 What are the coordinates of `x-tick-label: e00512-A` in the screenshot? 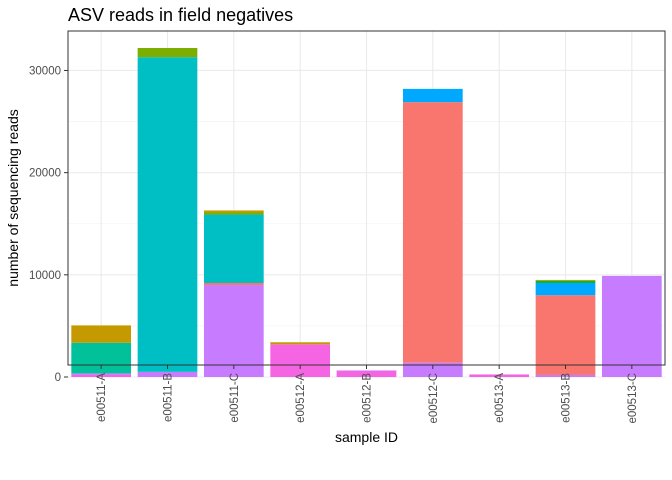 It's located at (301, 398).